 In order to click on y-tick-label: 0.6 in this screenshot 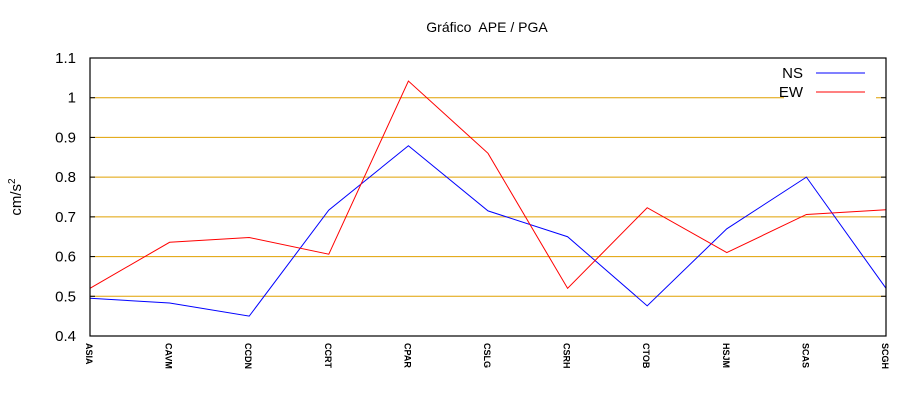, I will do `click(65, 257)`.